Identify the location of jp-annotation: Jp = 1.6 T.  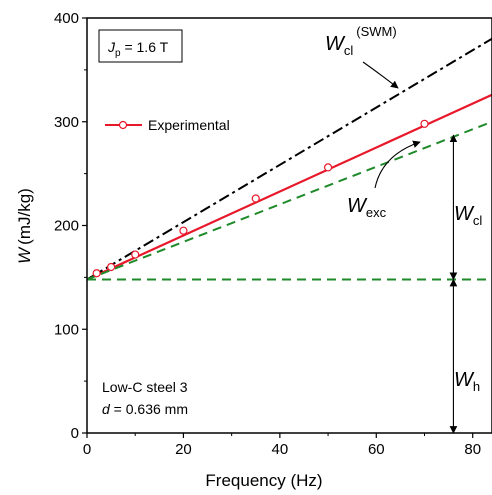
(138, 49).